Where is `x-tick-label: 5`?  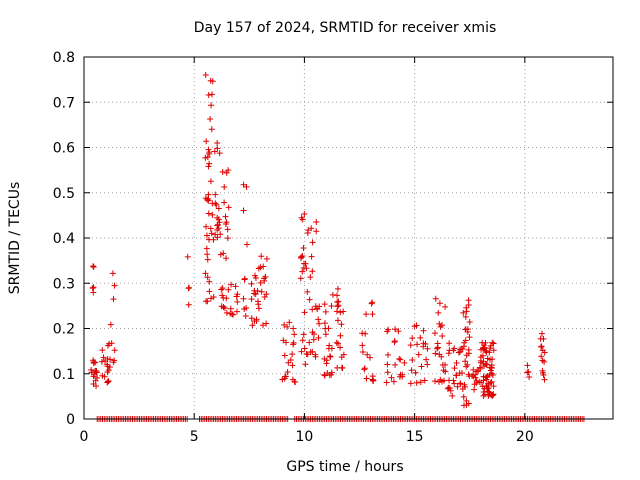 x-tick-label: 5 is located at coordinates (194, 437).